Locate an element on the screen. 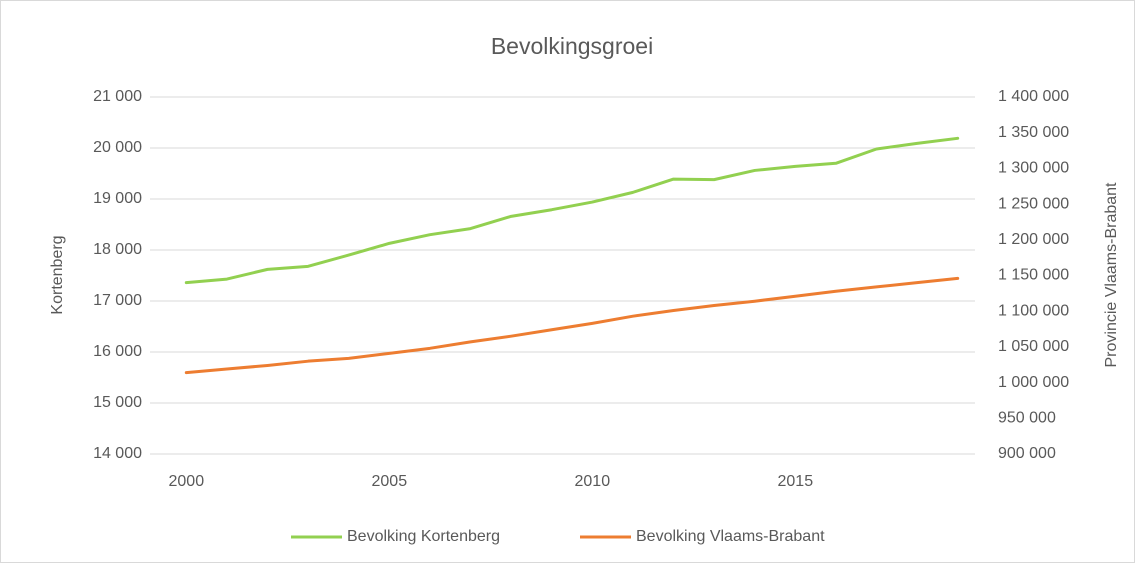 This screenshot has height=564, width=1145. x-tick-label: 2010 is located at coordinates (593, 481).